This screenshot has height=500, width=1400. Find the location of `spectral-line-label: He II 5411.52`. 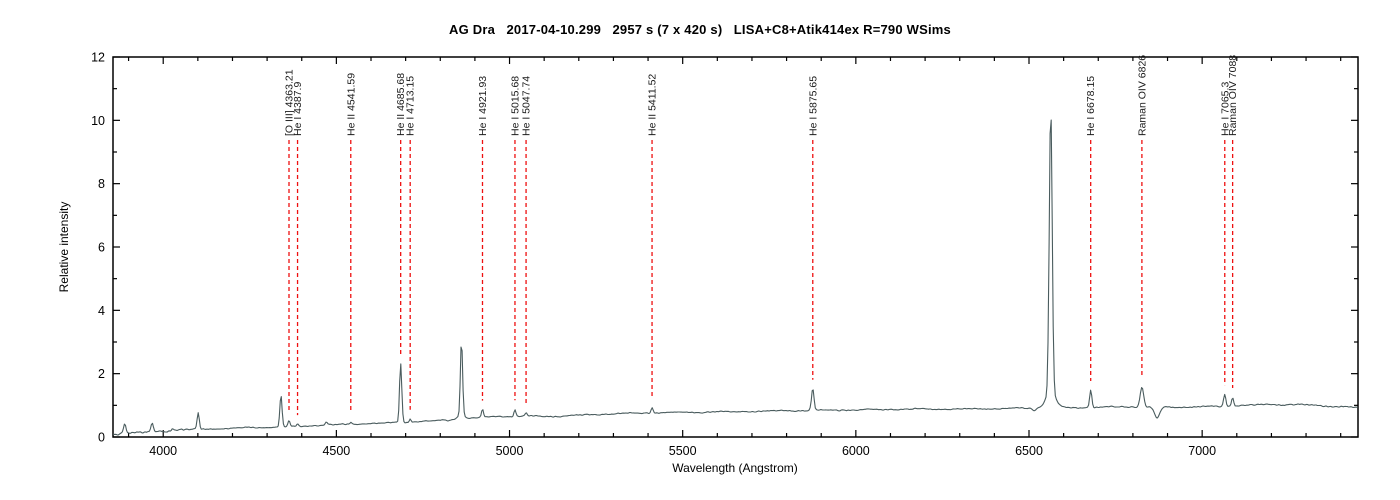

spectral-line-label: He II 5411.52 is located at coordinates (653, 105).